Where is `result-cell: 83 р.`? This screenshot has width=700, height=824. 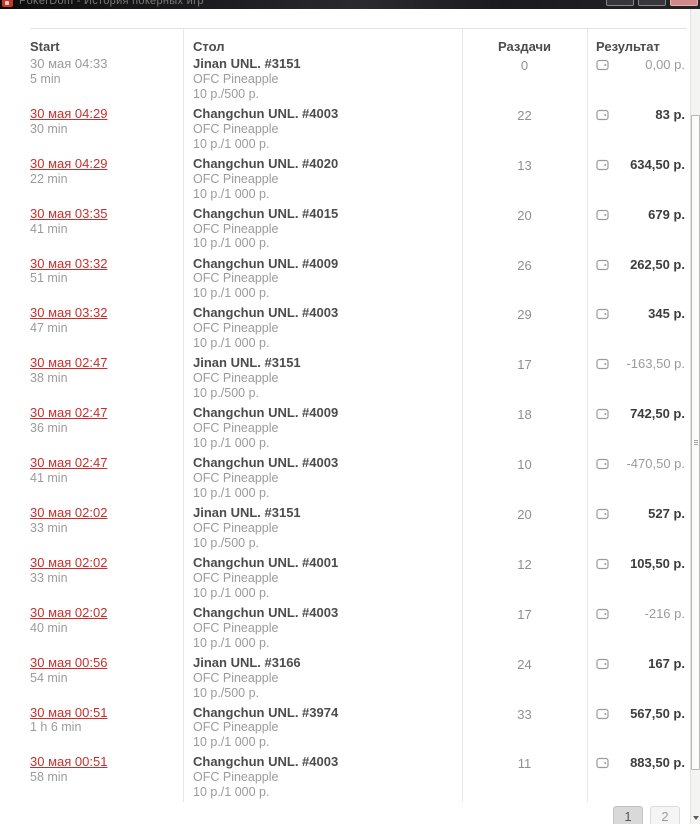 result-cell: 83 р. is located at coordinates (637, 116).